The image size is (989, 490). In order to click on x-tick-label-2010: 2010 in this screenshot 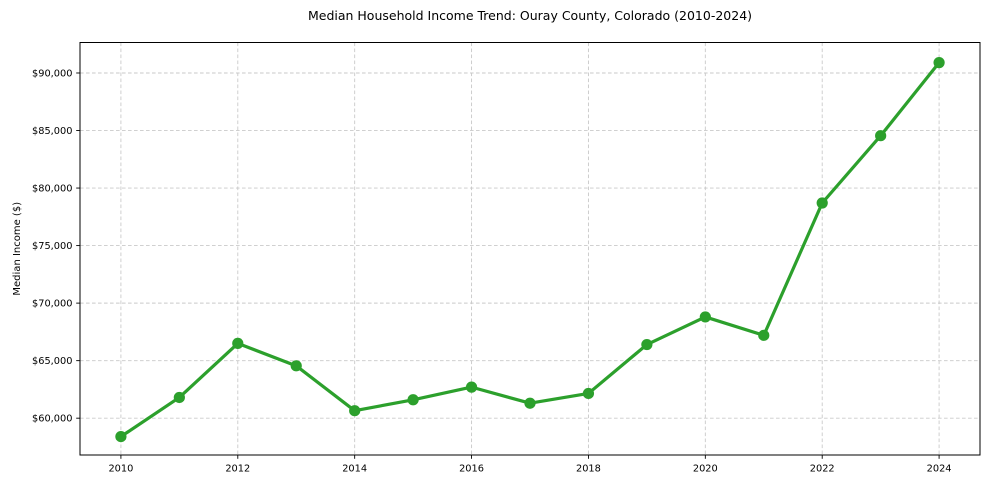, I will do `click(120, 469)`.